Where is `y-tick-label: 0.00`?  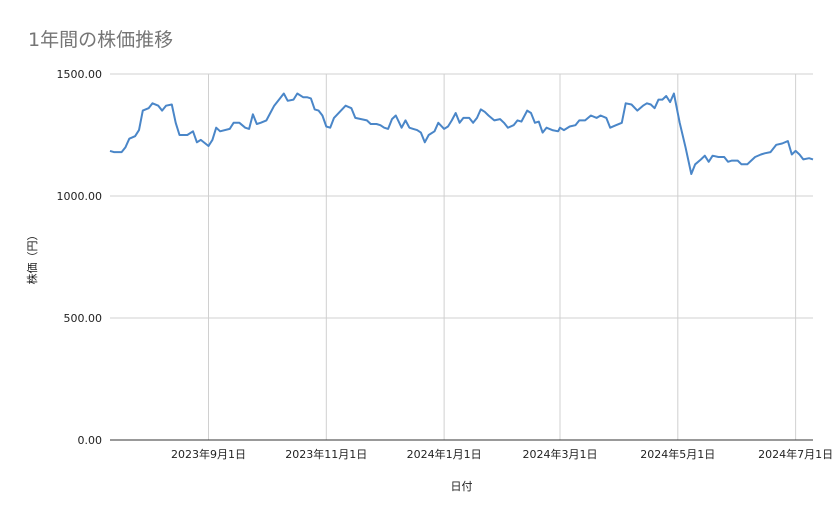
y-tick-label: 0.00 is located at coordinates (90, 440).